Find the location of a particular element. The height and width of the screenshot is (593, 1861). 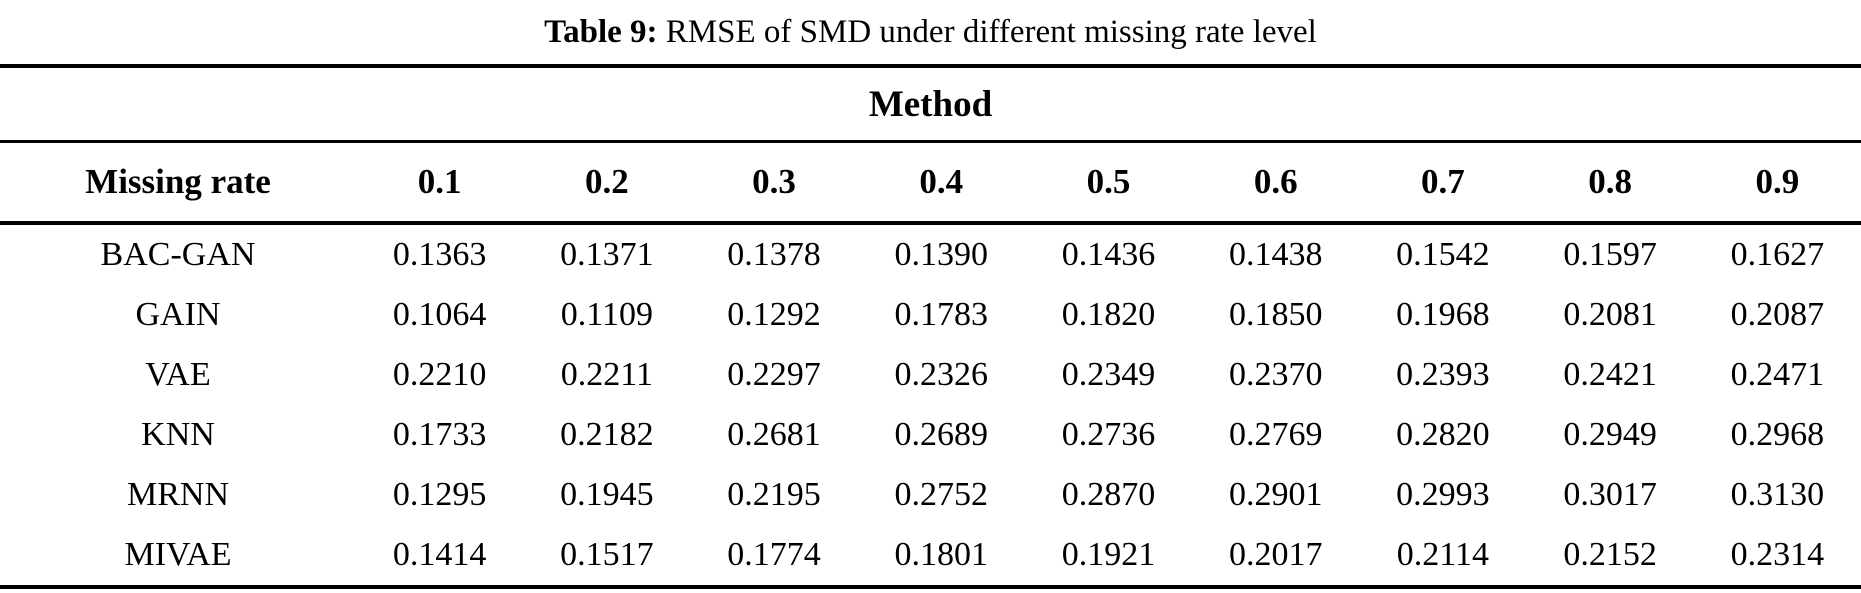

value-cell: 0.2152 is located at coordinates (1610, 557).